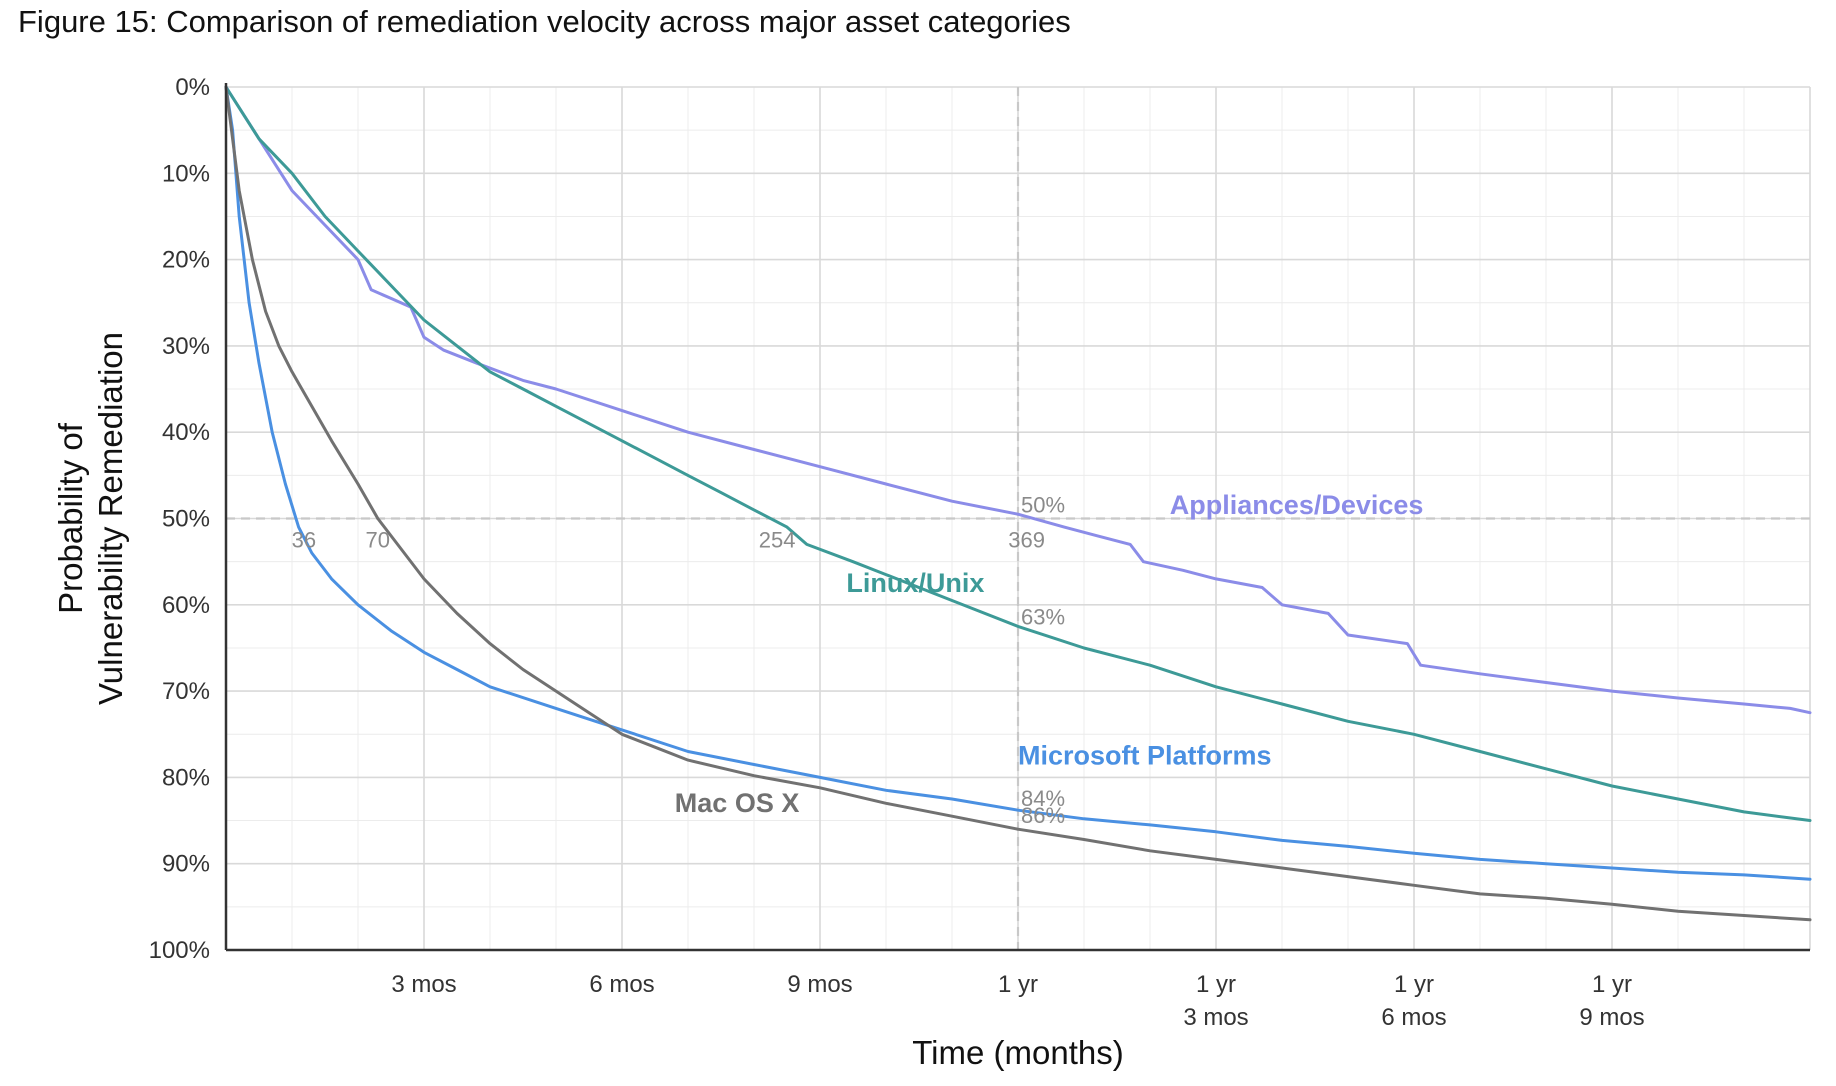  What do you see at coordinates (777, 540) in the screenshot?
I see `half-life-marker: 254` at bounding box center [777, 540].